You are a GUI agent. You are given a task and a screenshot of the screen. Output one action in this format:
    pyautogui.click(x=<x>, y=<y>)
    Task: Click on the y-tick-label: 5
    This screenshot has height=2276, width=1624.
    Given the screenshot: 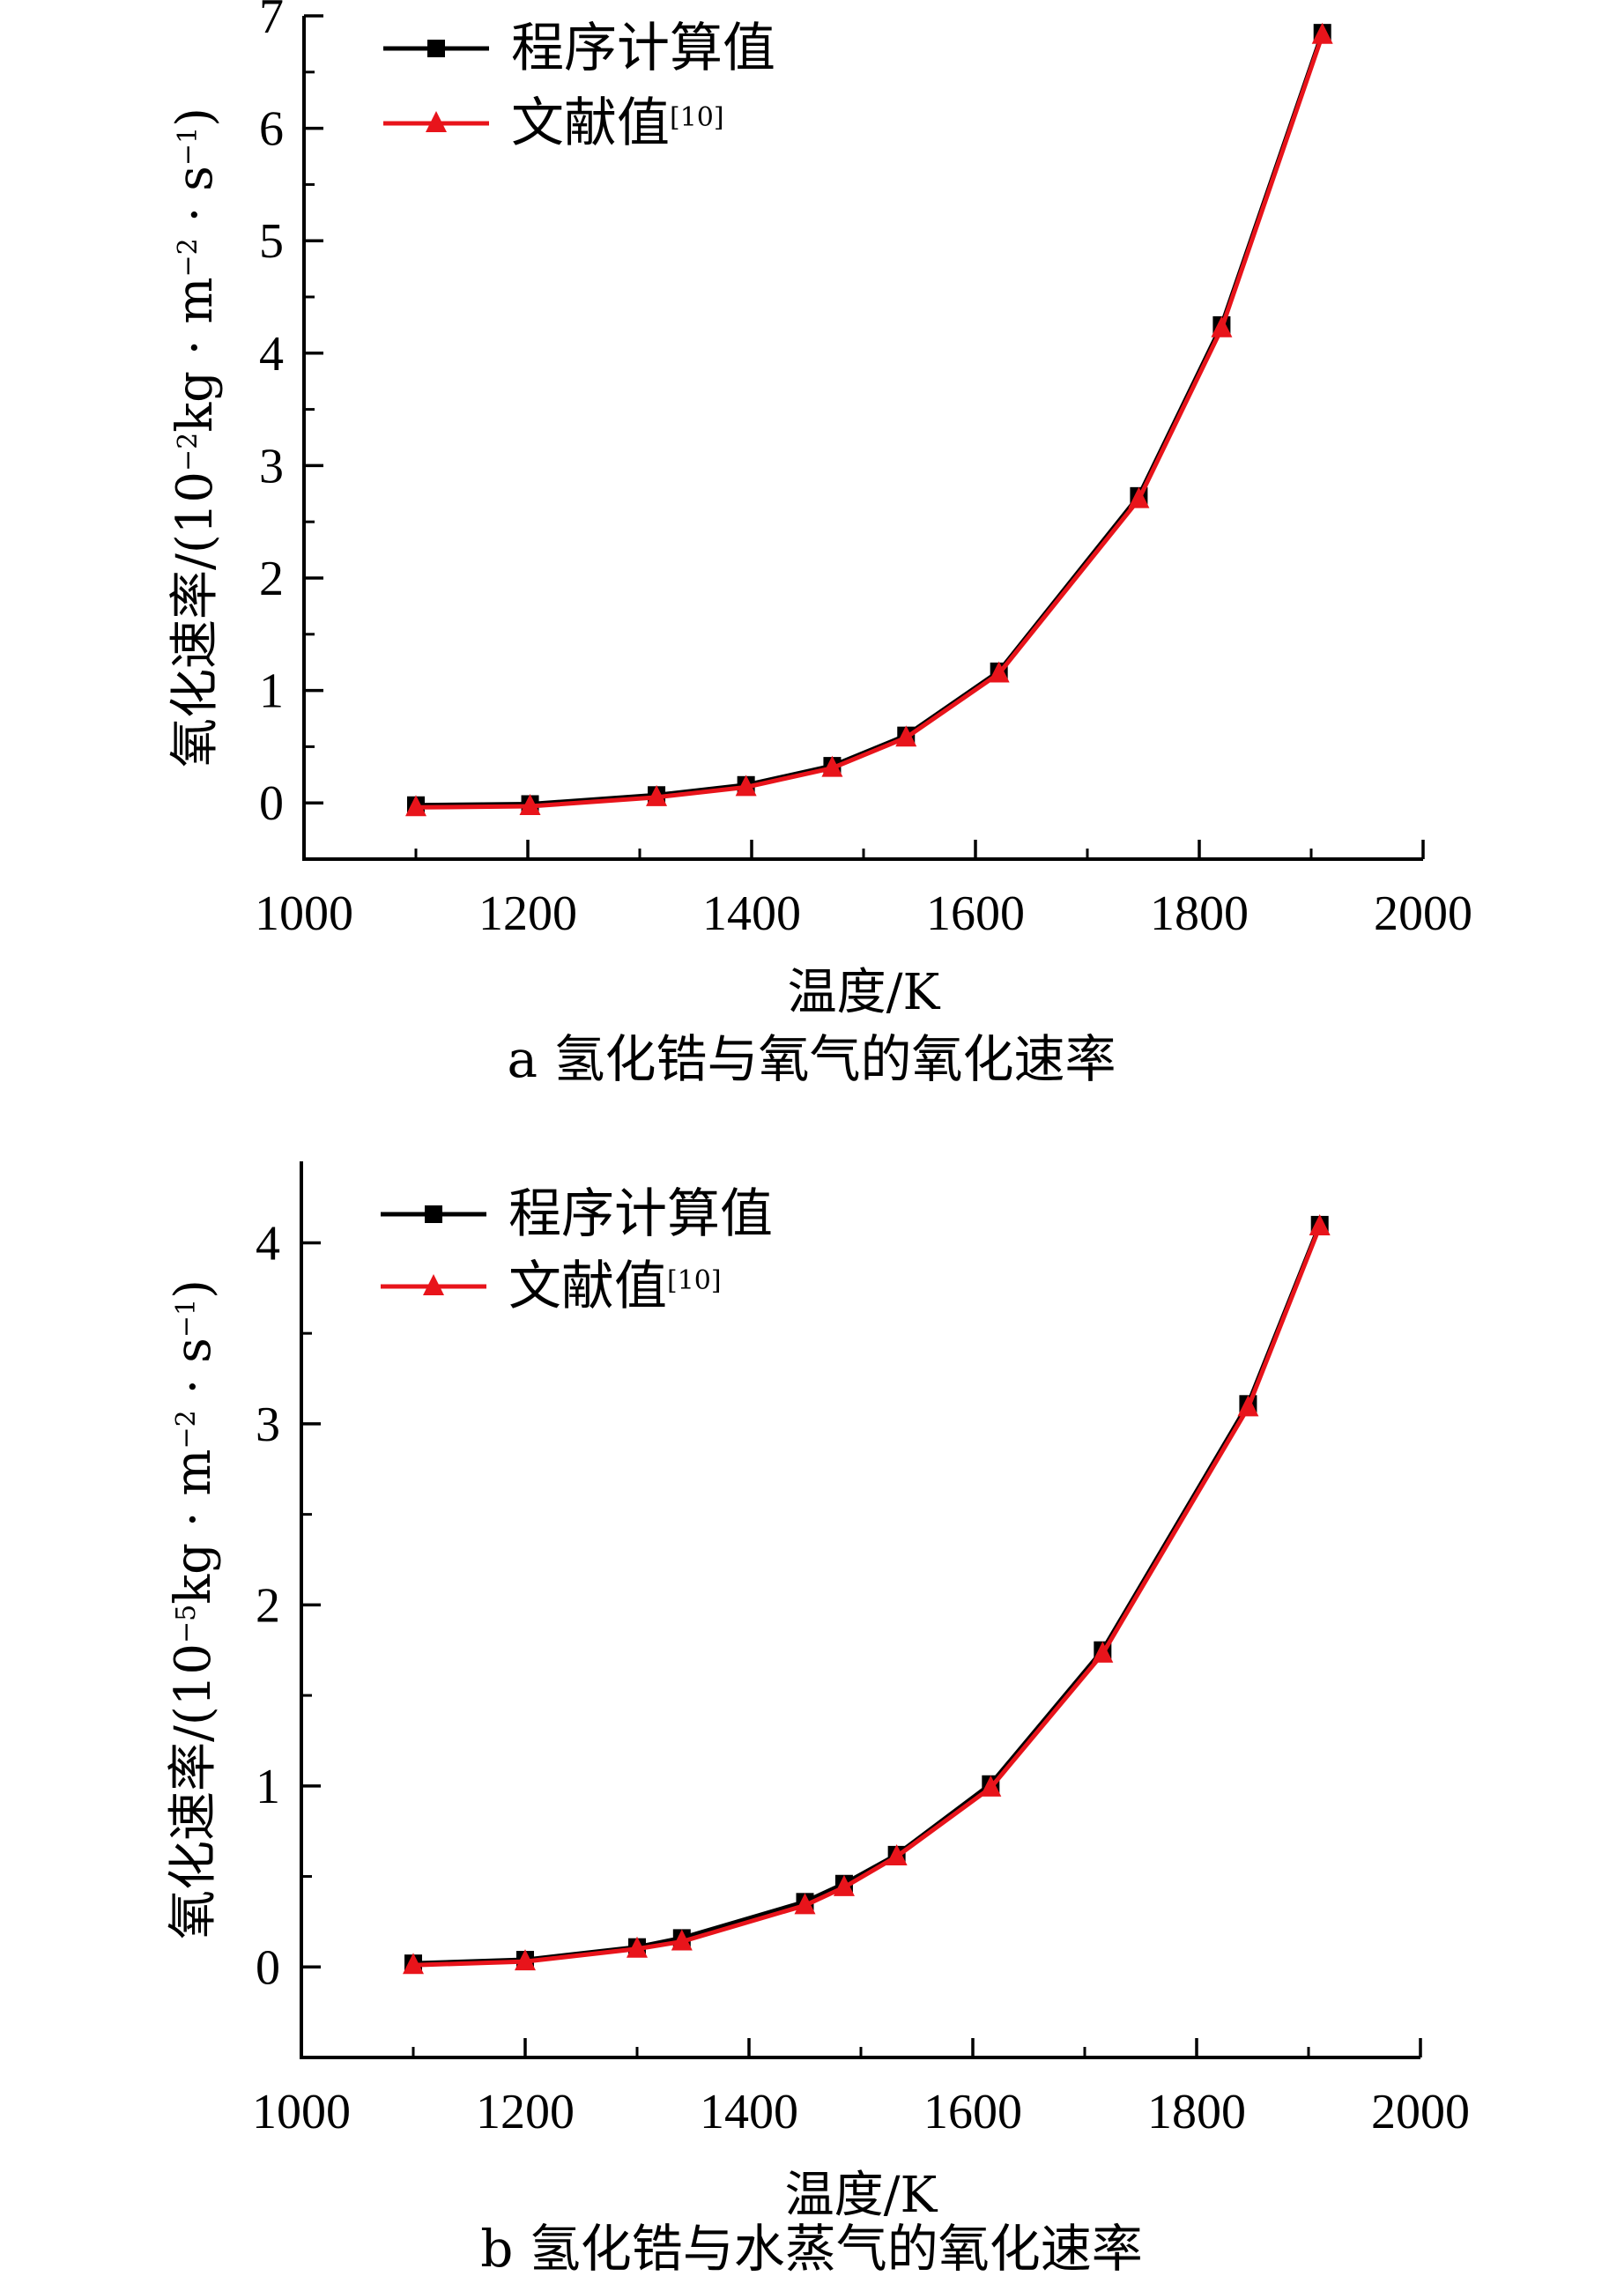 What is the action you would take?
    pyautogui.click(x=271, y=242)
    